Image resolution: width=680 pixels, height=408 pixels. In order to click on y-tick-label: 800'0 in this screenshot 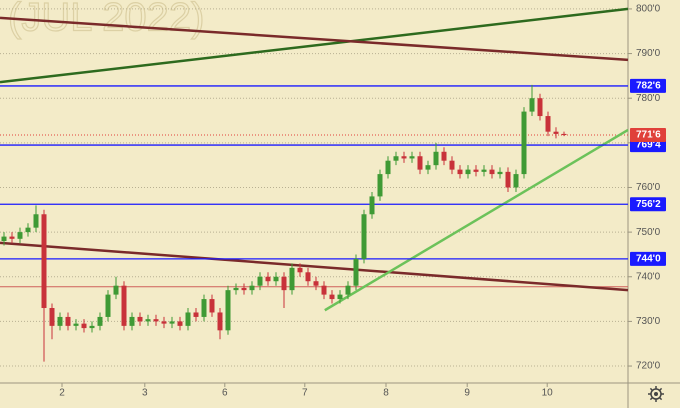, I will do `click(648, 9)`.